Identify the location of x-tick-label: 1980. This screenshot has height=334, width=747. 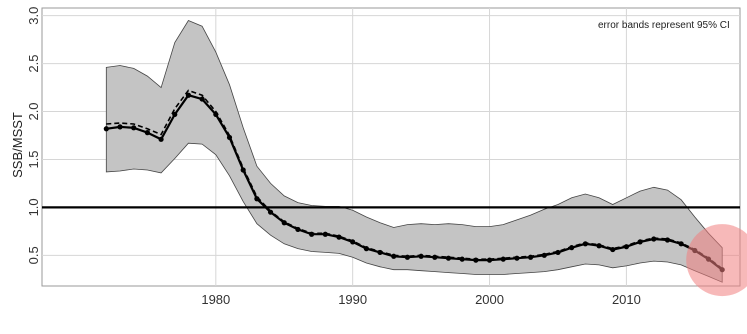
(215, 299).